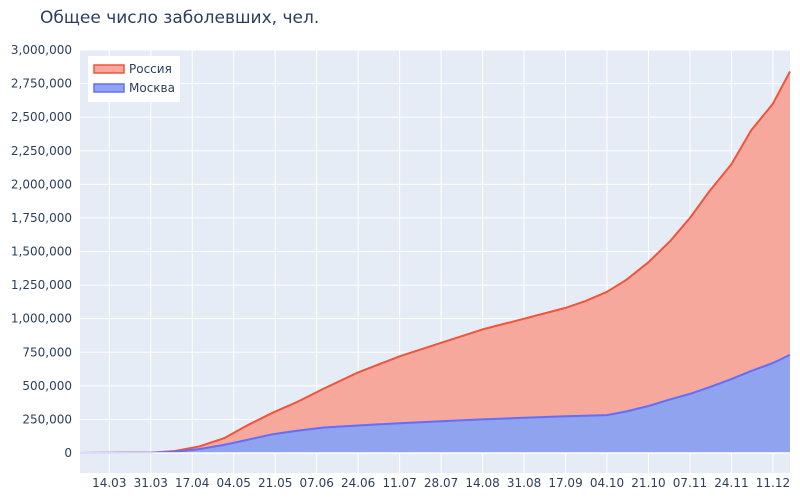  Describe the element at coordinates (180, 18) in the screenshot. I see `chart-title: Общее число заболевших, чел.` at that location.